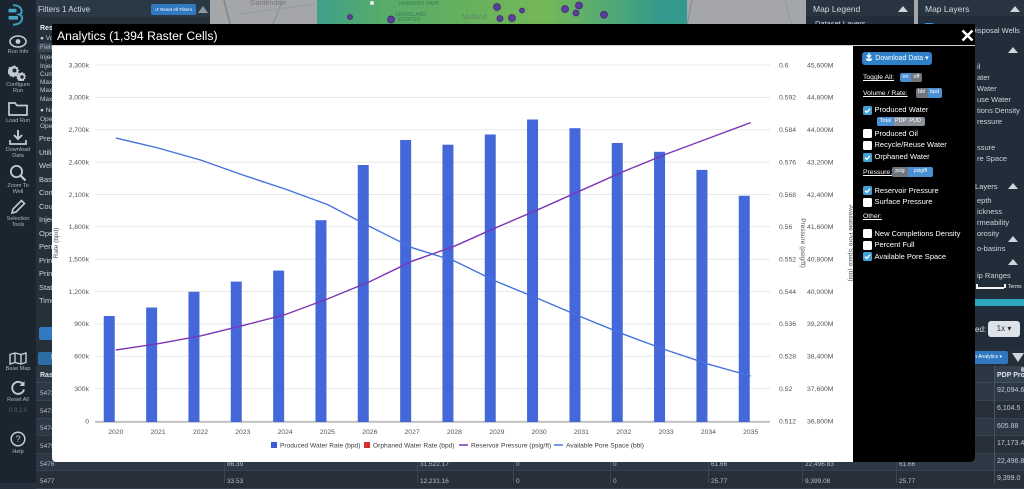  Describe the element at coordinates (820, 98) in the screenshot. I see `svg-text: 44,800M` at that location.